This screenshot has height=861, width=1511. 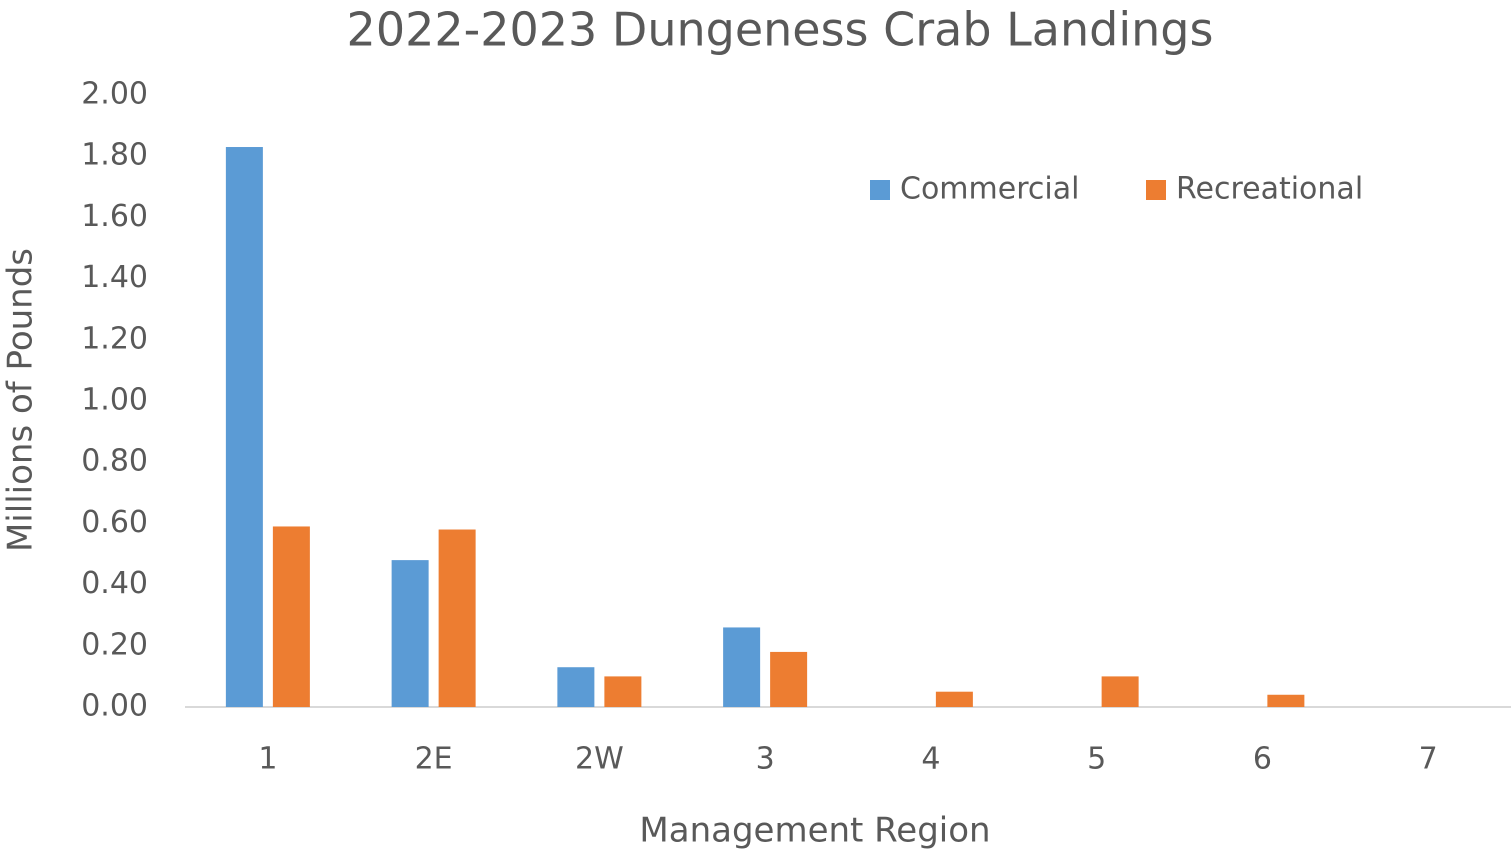 I want to click on y-tick-label: 1.20, so click(x=114, y=338).